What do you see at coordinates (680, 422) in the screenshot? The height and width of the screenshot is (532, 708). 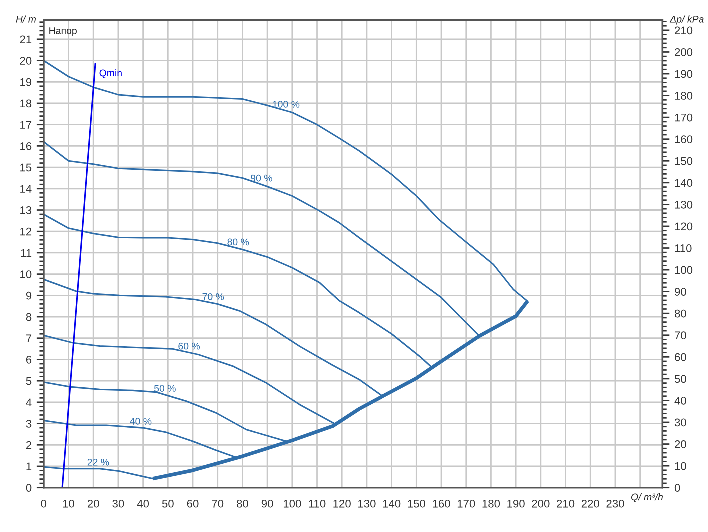 I see `y2-tick-label: 30` at bounding box center [680, 422].